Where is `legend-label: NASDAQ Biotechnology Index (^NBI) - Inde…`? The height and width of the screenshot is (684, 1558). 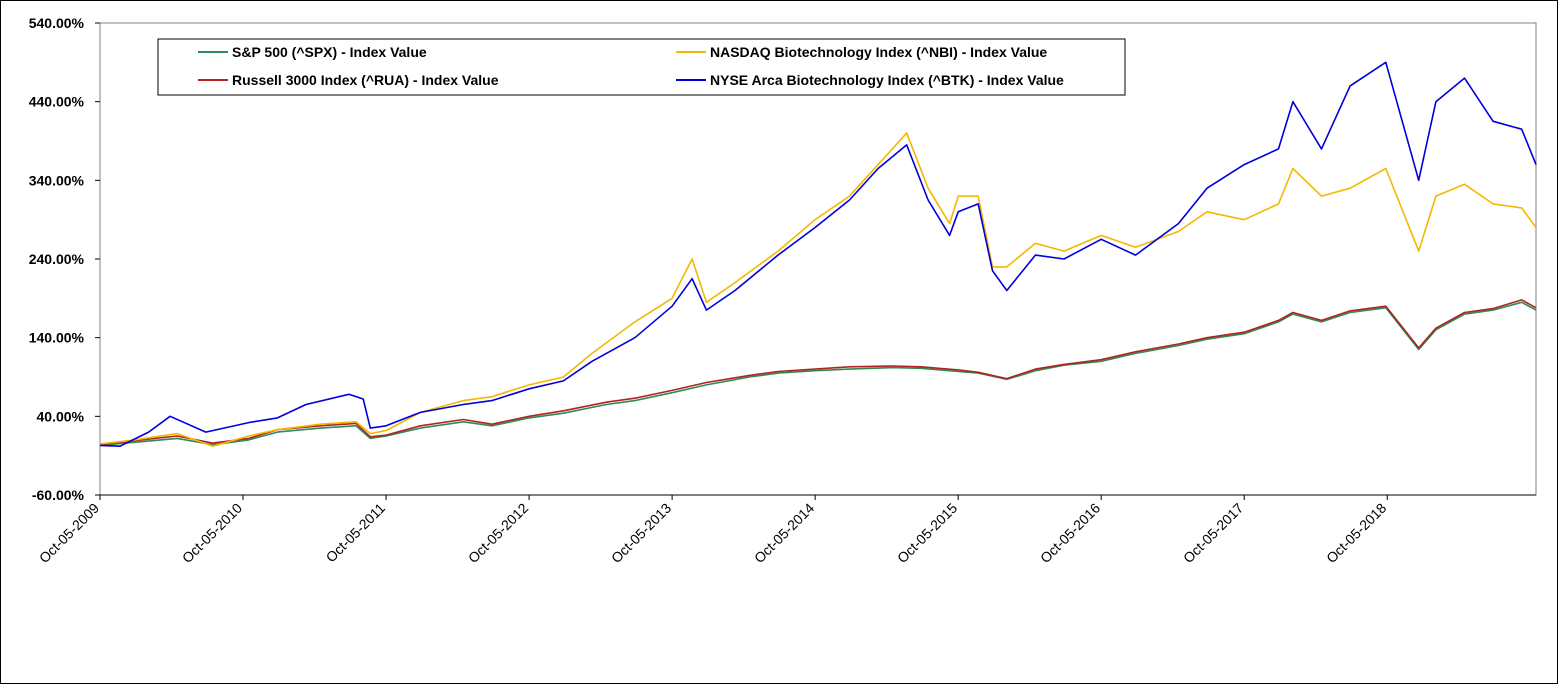 legend-label: NASDAQ Biotechnology Index (^NBI) - Inde… is located at coordinates (878, 52).